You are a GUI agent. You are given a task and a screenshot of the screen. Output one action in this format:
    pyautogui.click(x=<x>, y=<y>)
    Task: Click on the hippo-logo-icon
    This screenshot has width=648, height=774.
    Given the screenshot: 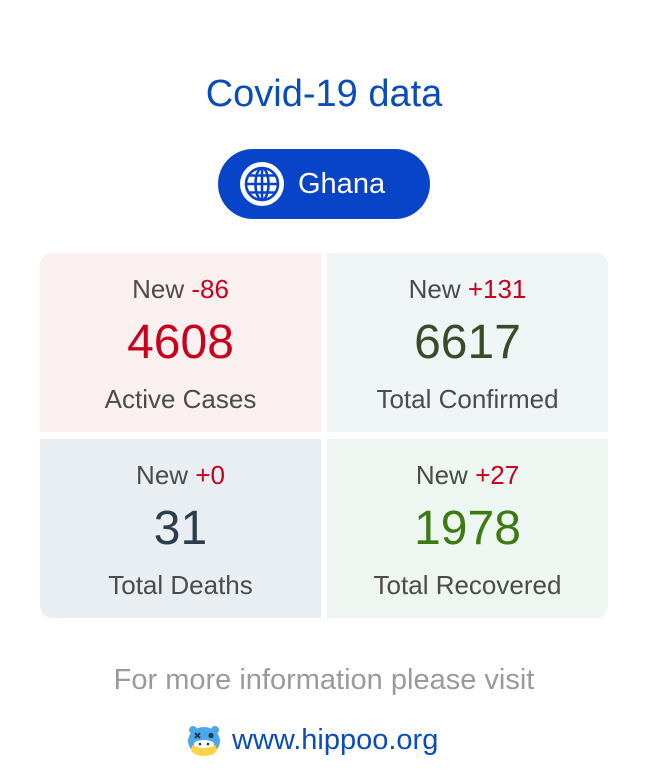 What is the action you would take?
    pyautogui.click(x=204, y=741)
    